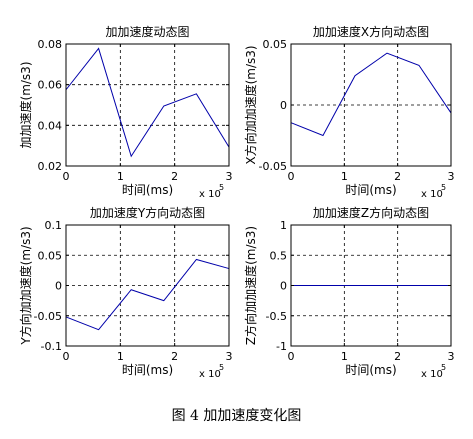 The width and height of the screenshot is (473, 439). I want to click on y-tick-label: 0.08, so click(50, 44).